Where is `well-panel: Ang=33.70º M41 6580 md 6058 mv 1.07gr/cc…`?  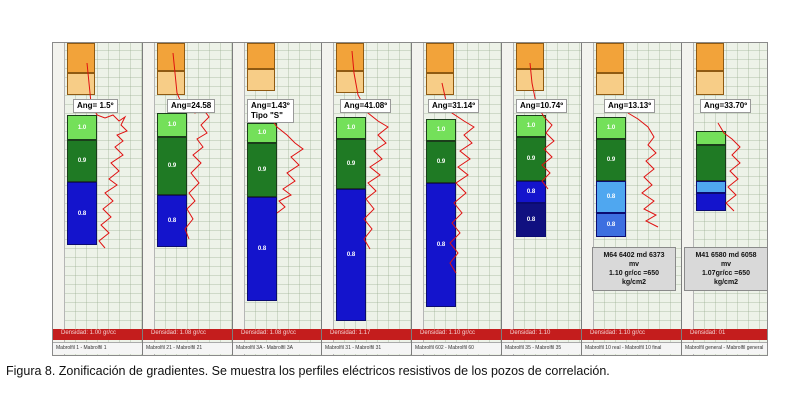 well-panel: Ang=33.70º M41 6580 md 6058 mv 1.07gr/cc… is located at coordinates (724, 199).